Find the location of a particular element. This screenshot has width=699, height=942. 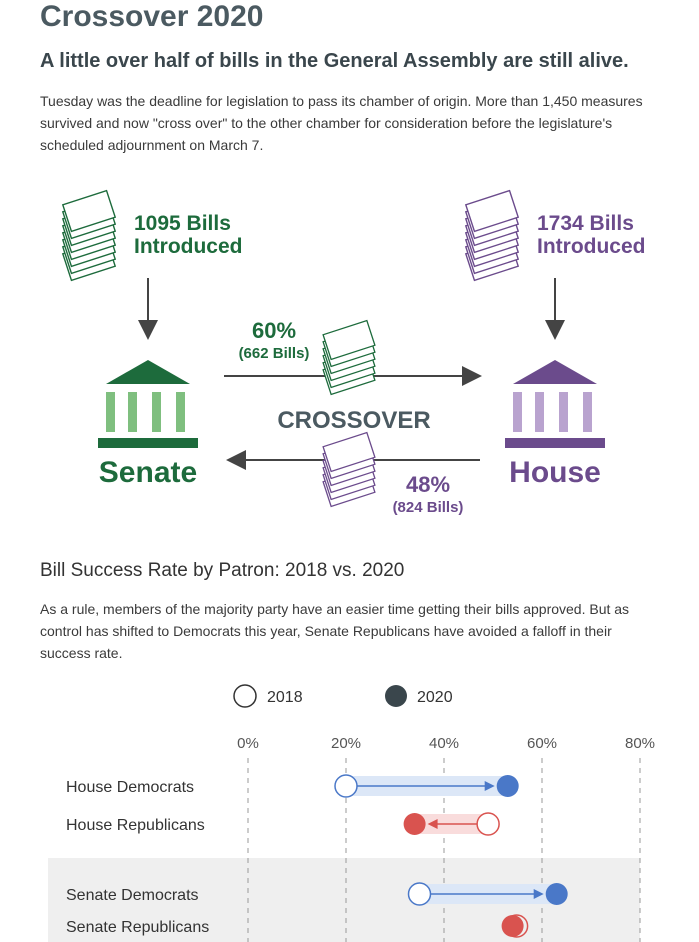

house-bill-stack-icon is located at coordinates (492, 235).